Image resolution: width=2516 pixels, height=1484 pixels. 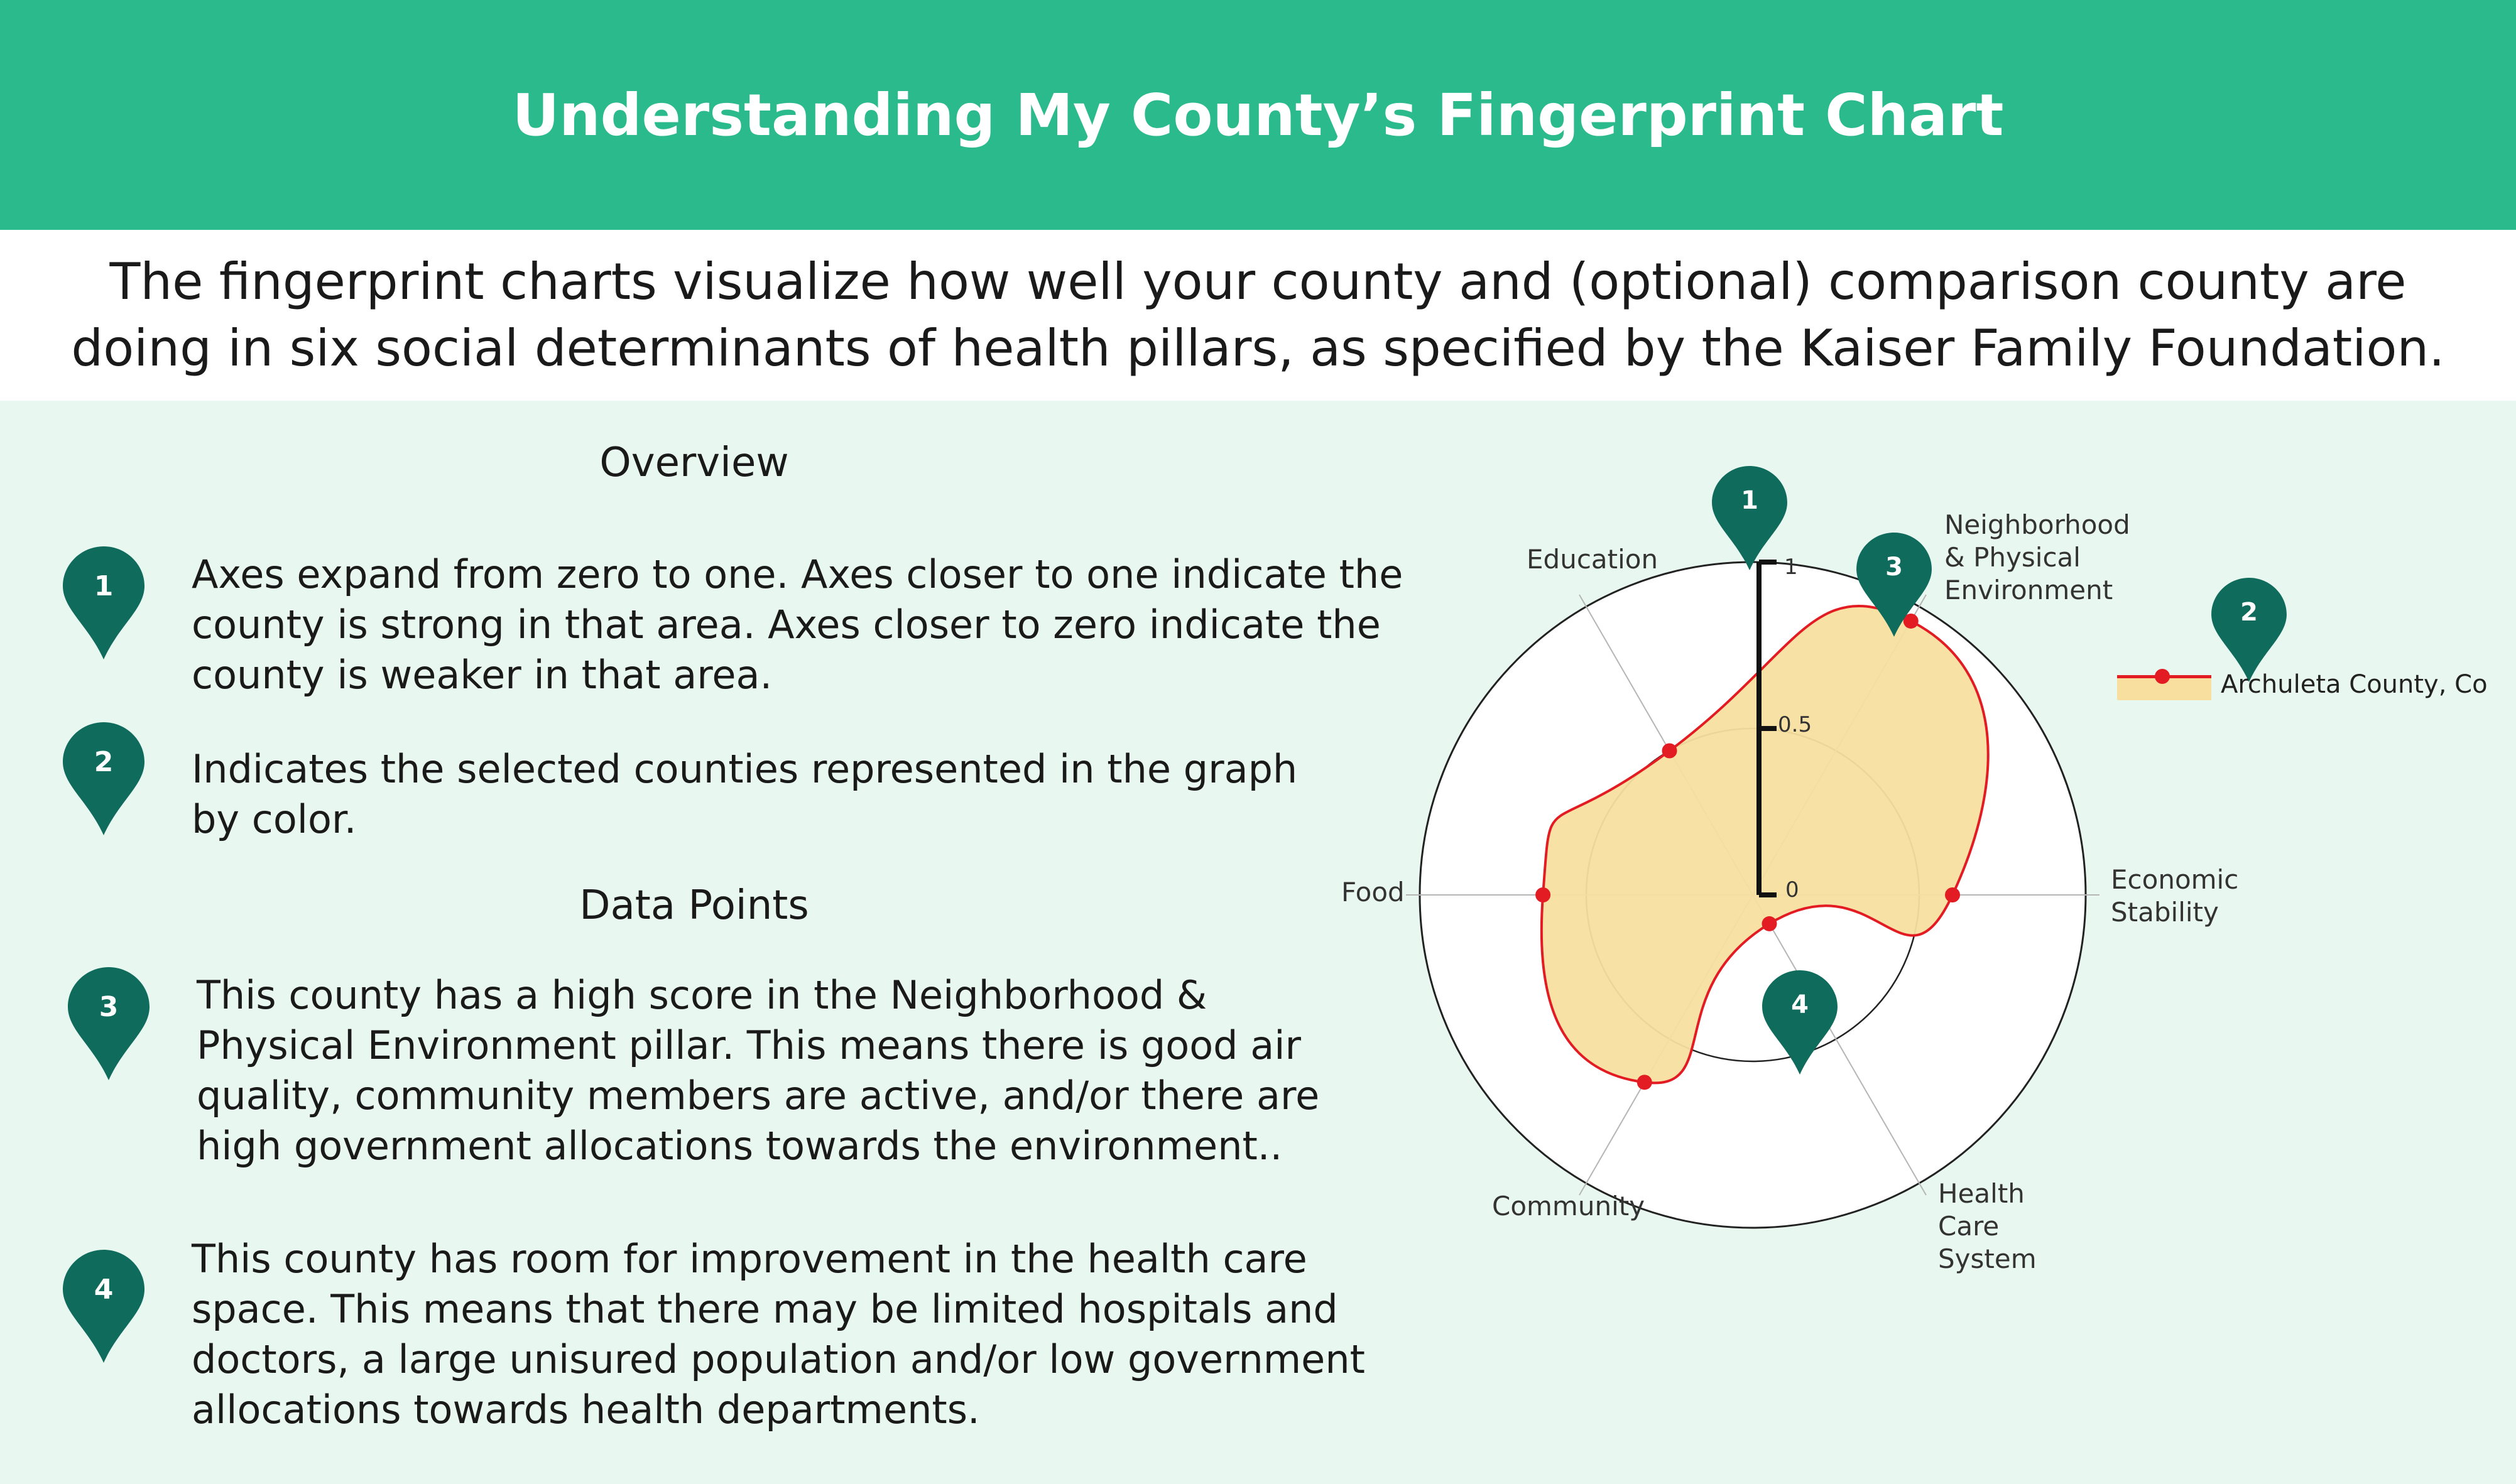 I want to click on axis-label-line: Education, so click(x=1592, y=560).